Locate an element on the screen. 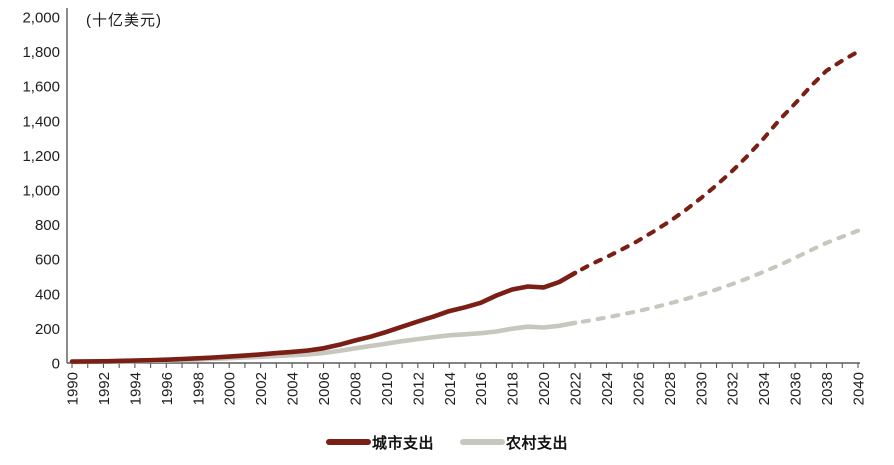 This screenshot has width=894, height=465. x-tick-label: 2016 is located at coordinates (481, 388).